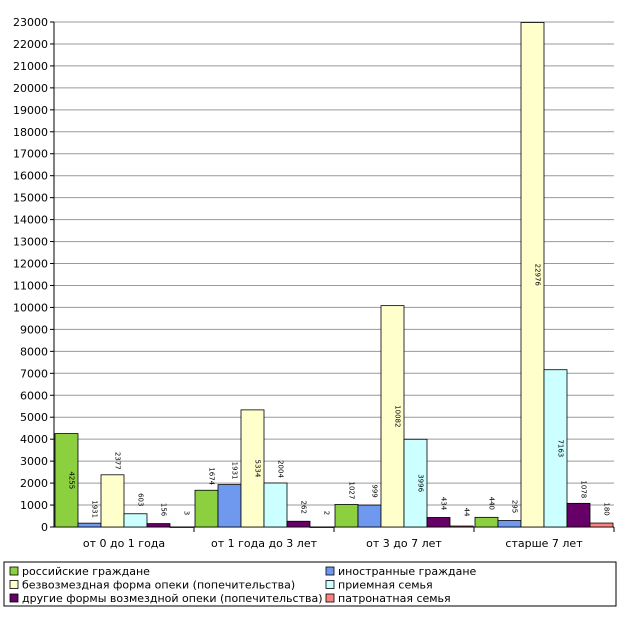 The image size is (628, 618). Describe the element at coordinates (584, 489) in the screenshot. I see `data-label: 1078` at that location.